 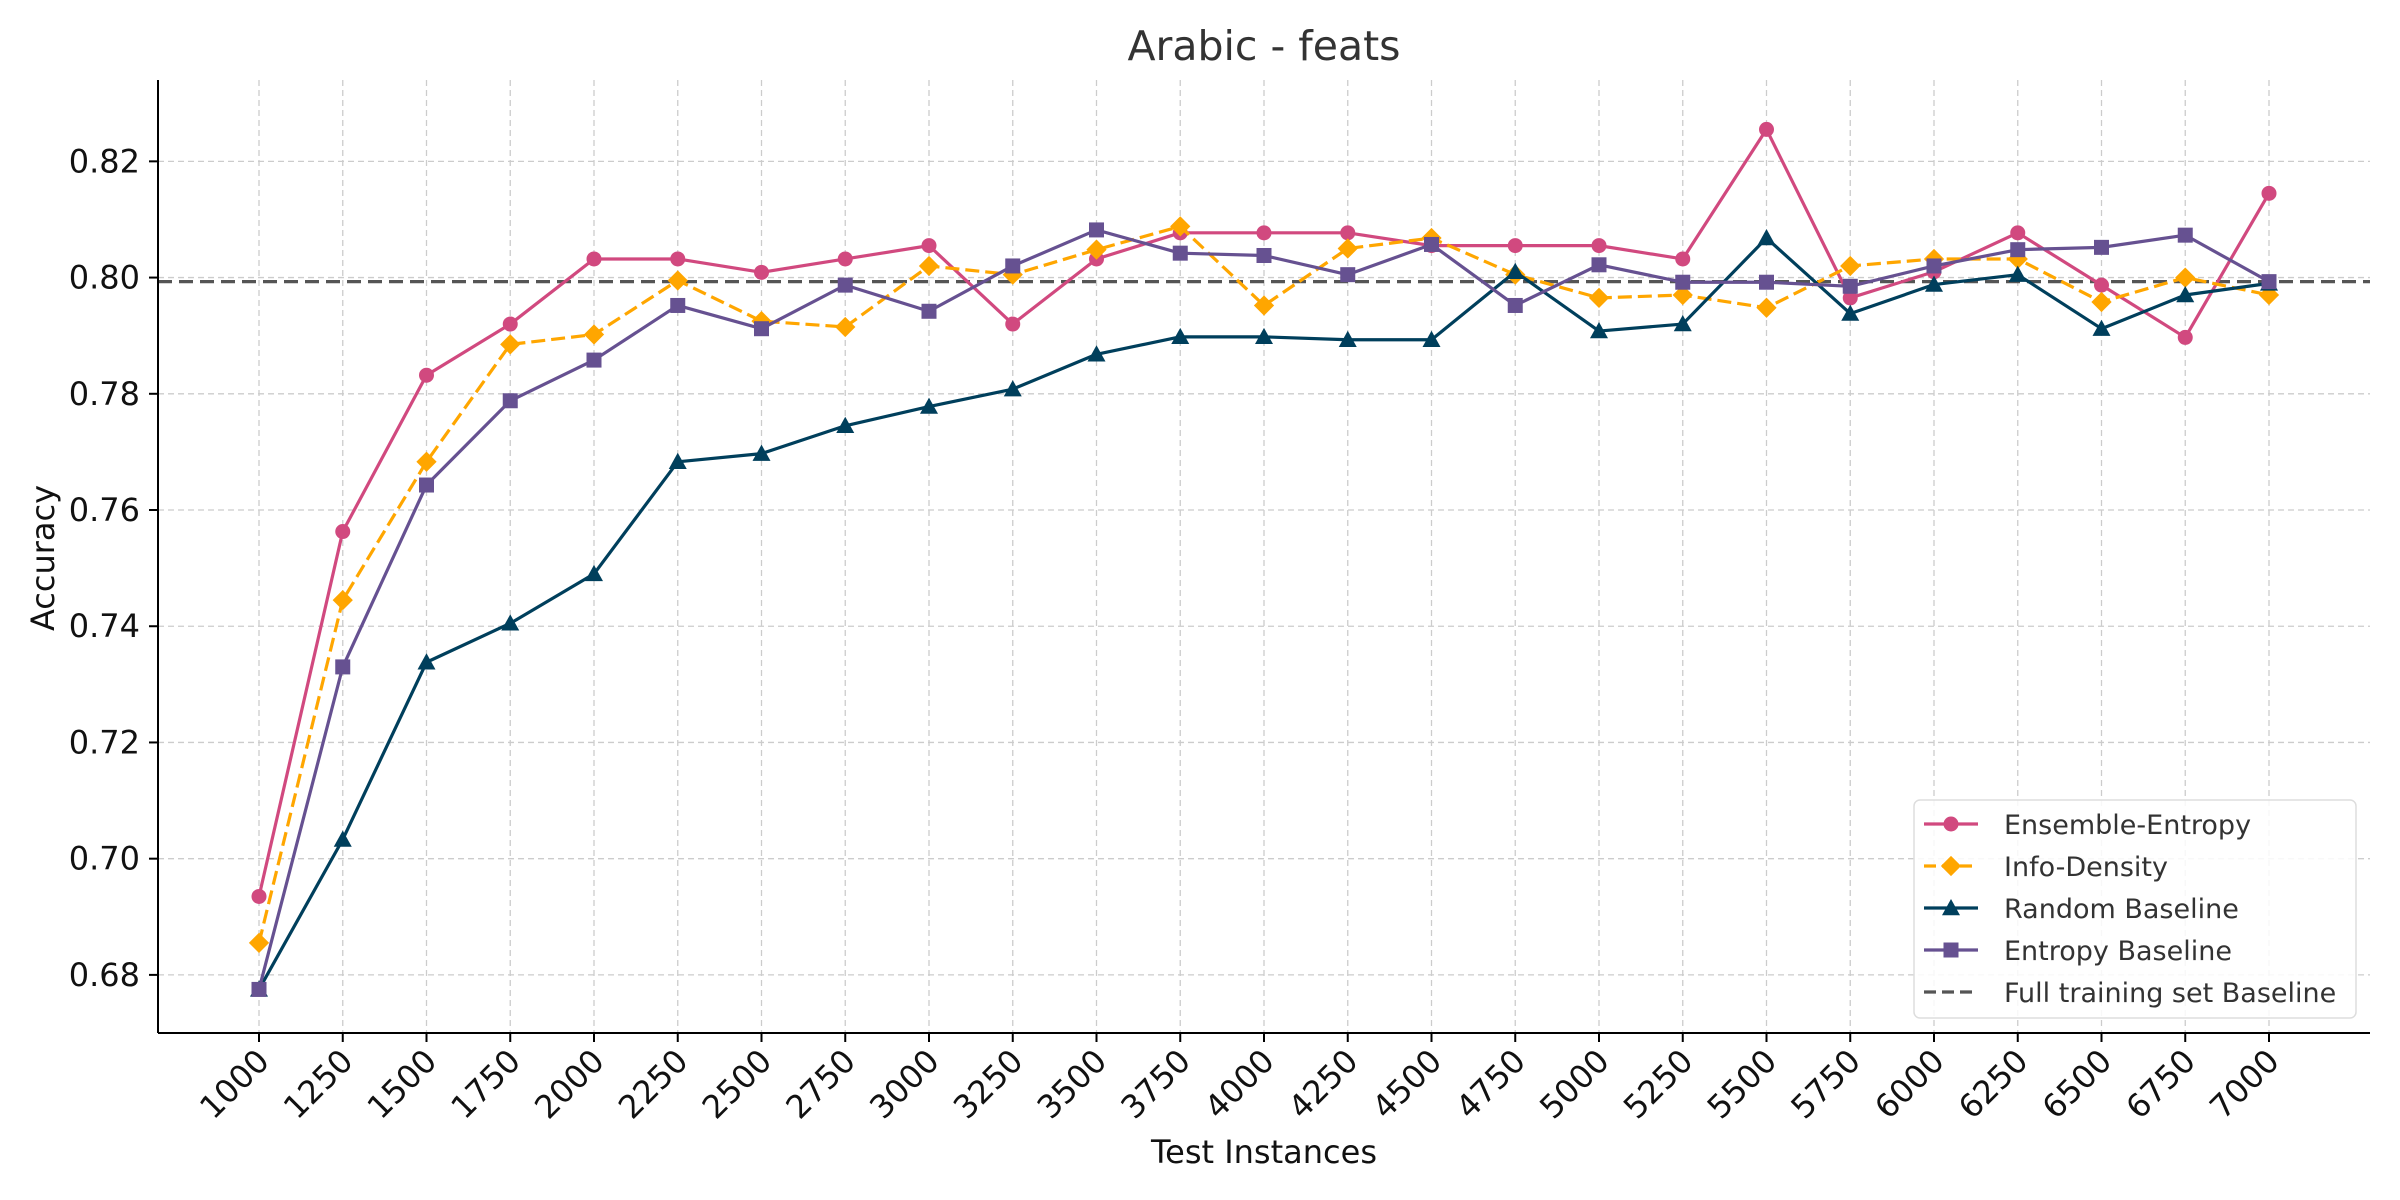 I want to click on x-tick-label: 4000, so click(x=1239, y=1084).